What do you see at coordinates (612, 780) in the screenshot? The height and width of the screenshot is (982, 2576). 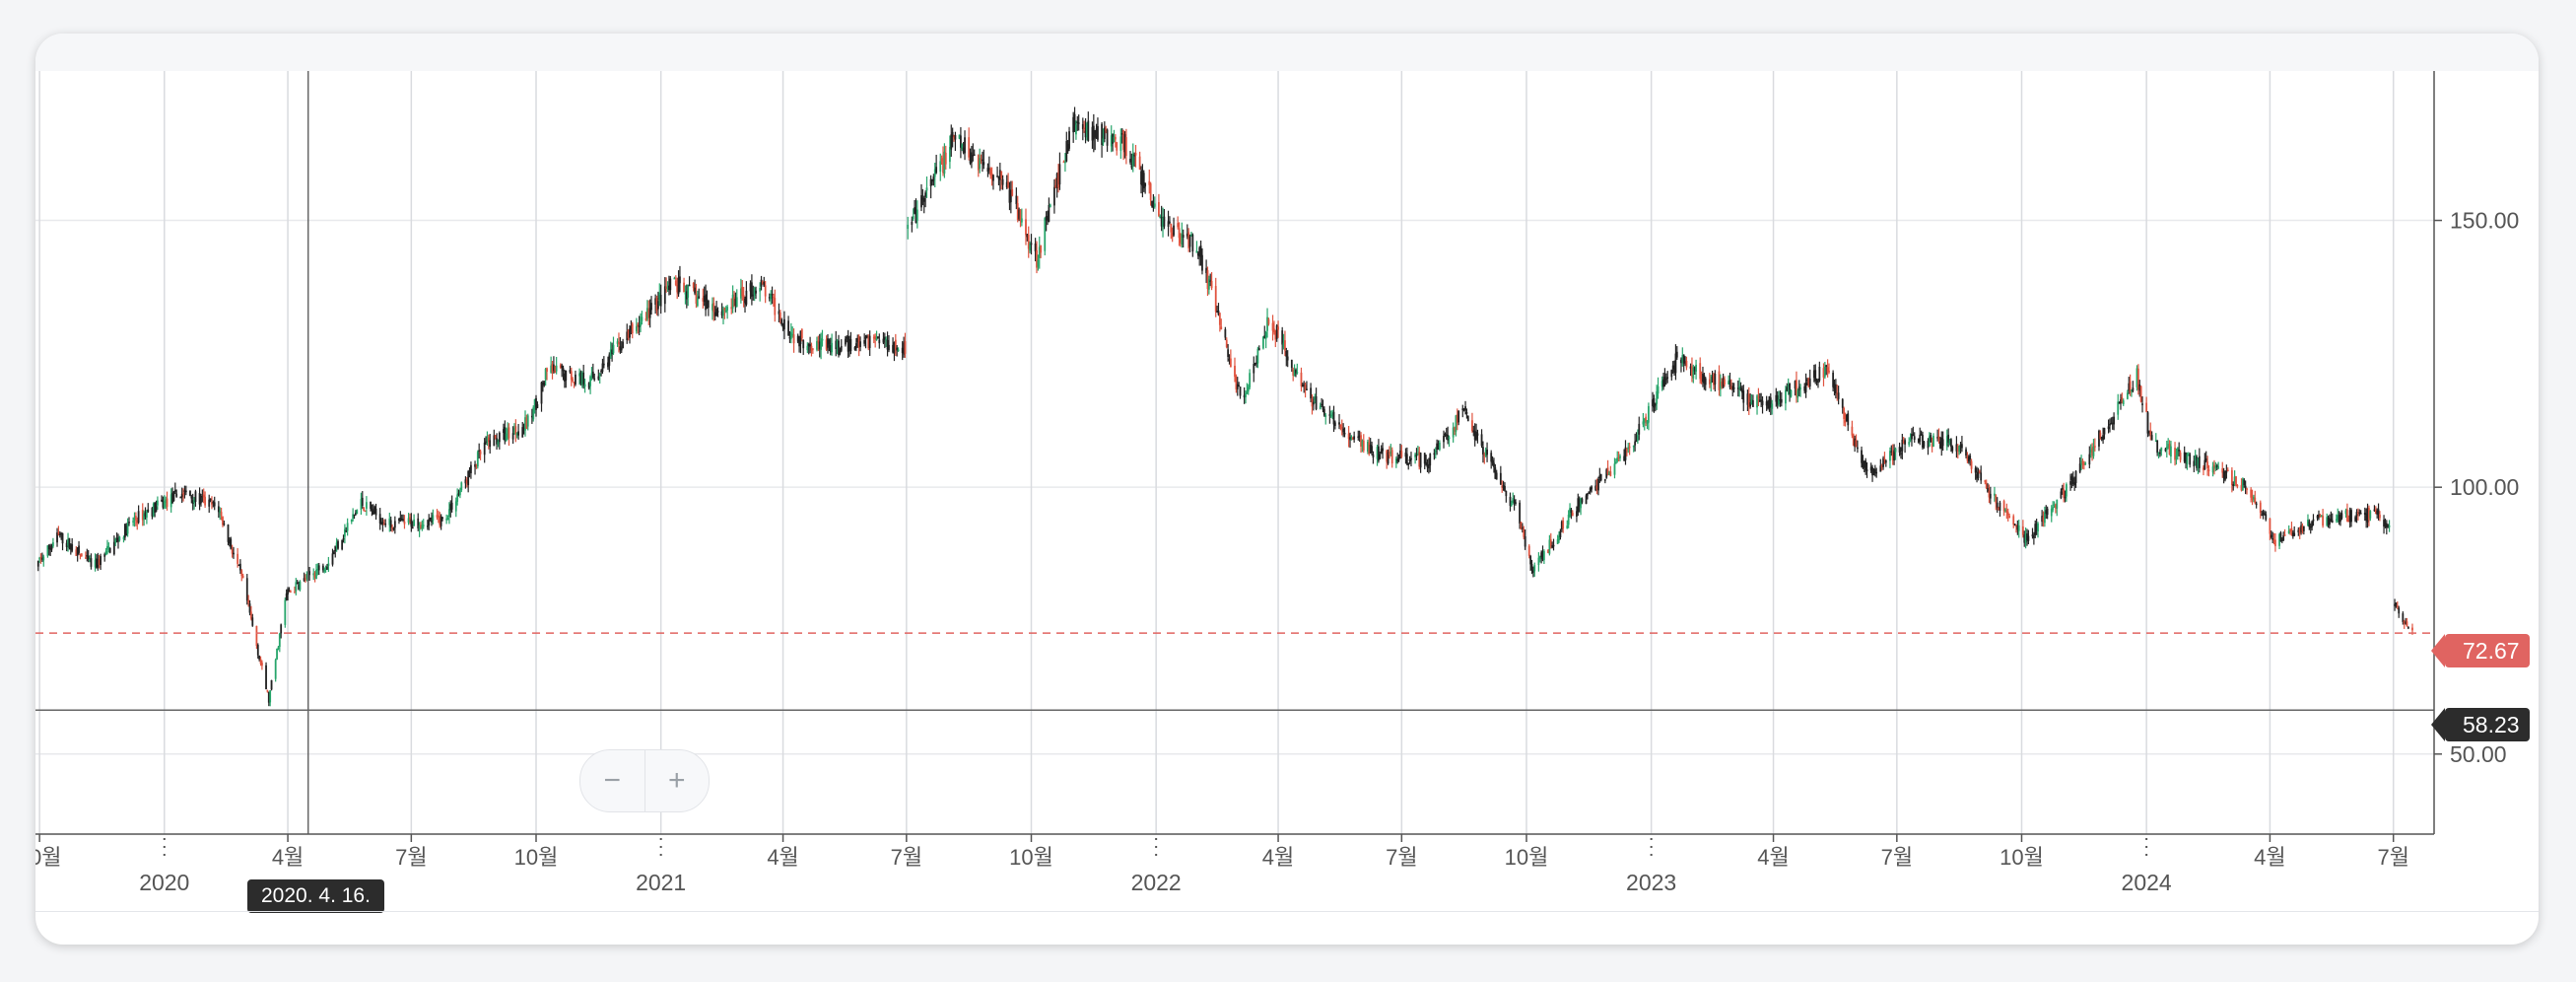 I see `zoom-out-button: −` at bounding box center [612, 780].